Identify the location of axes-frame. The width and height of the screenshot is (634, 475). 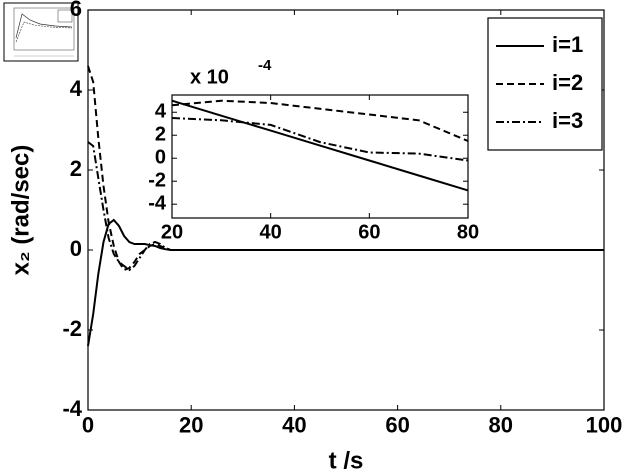
(320, 156).